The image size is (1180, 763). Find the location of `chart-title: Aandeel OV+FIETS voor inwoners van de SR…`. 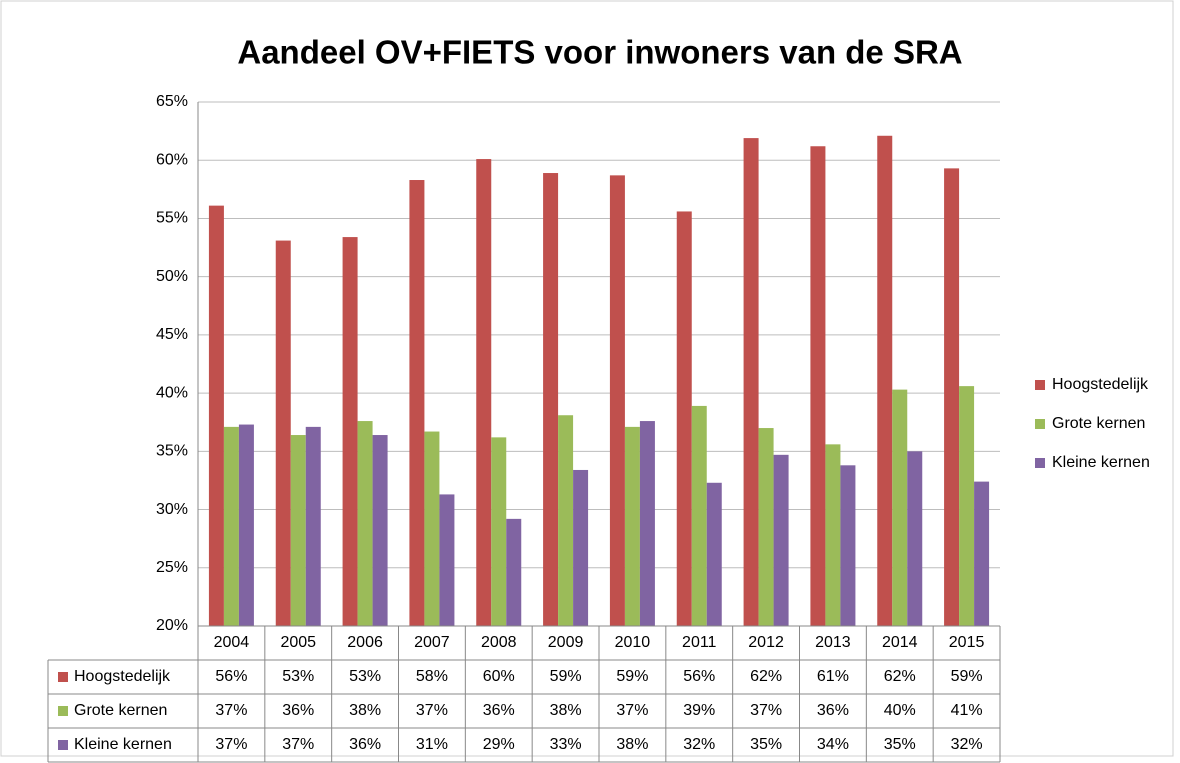

chart-title: Aandeel OV+FIETS voor inwoners van de SR… is located at coordinates (599, 52).